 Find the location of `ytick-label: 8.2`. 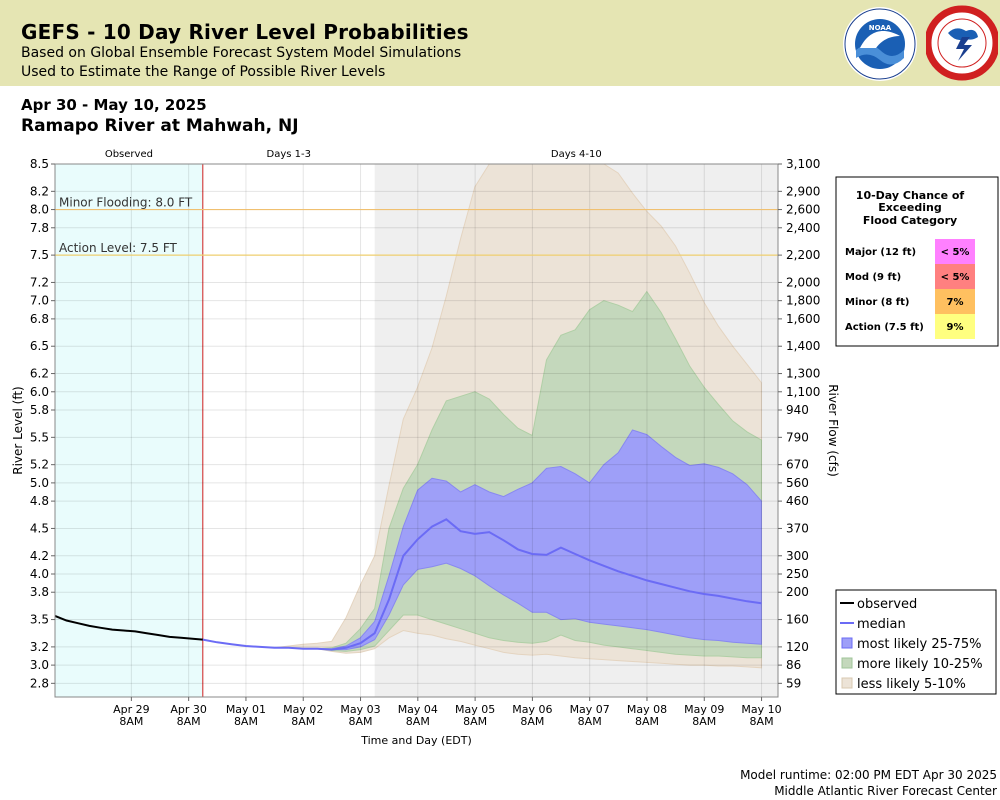

ytick-label: 8.2 is located at coordinates (39, 191).